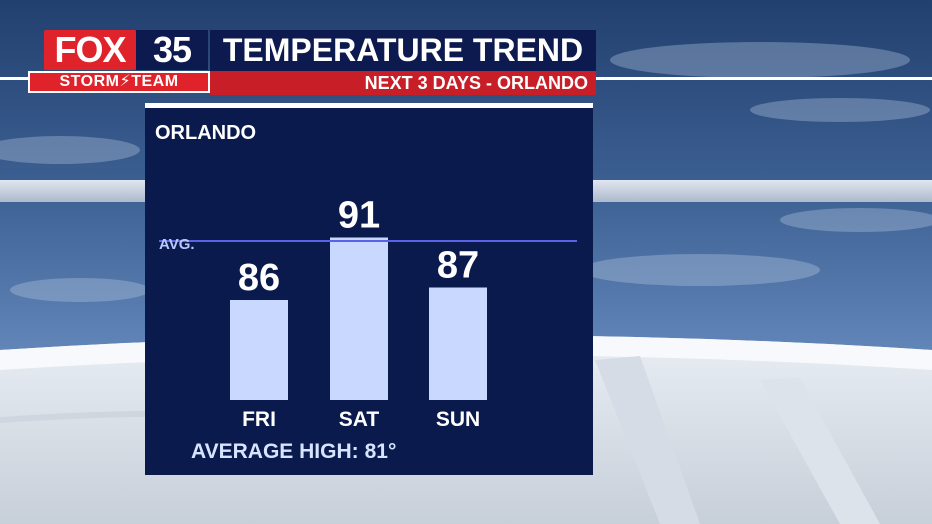  I want to click on average-high-label: AVERAGE HIGH:, so click(275, 451).